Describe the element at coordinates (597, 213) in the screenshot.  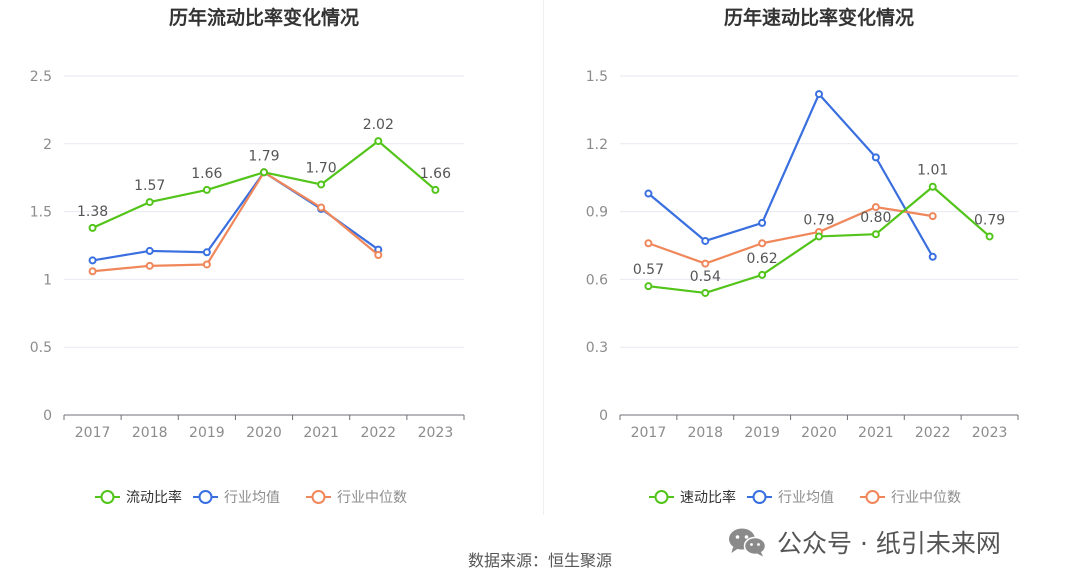
I see `y-tick-label: 0.9` at that location.